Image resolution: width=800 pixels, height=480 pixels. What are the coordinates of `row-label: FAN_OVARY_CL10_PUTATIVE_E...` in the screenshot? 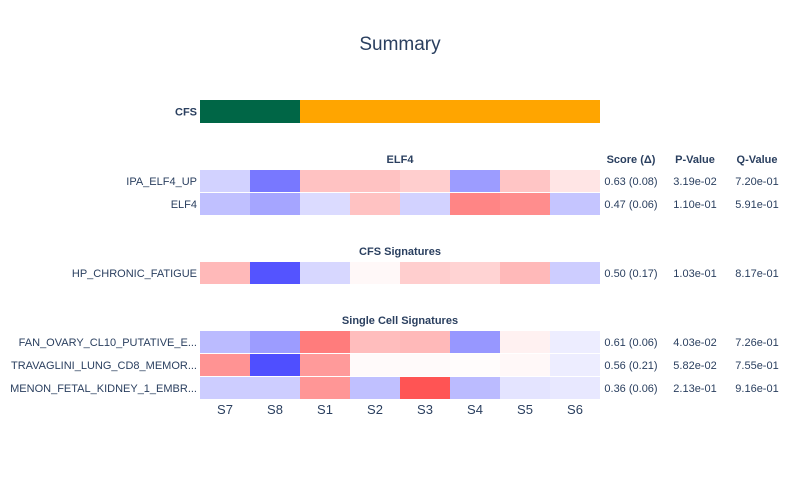 It's located at (108, 343).